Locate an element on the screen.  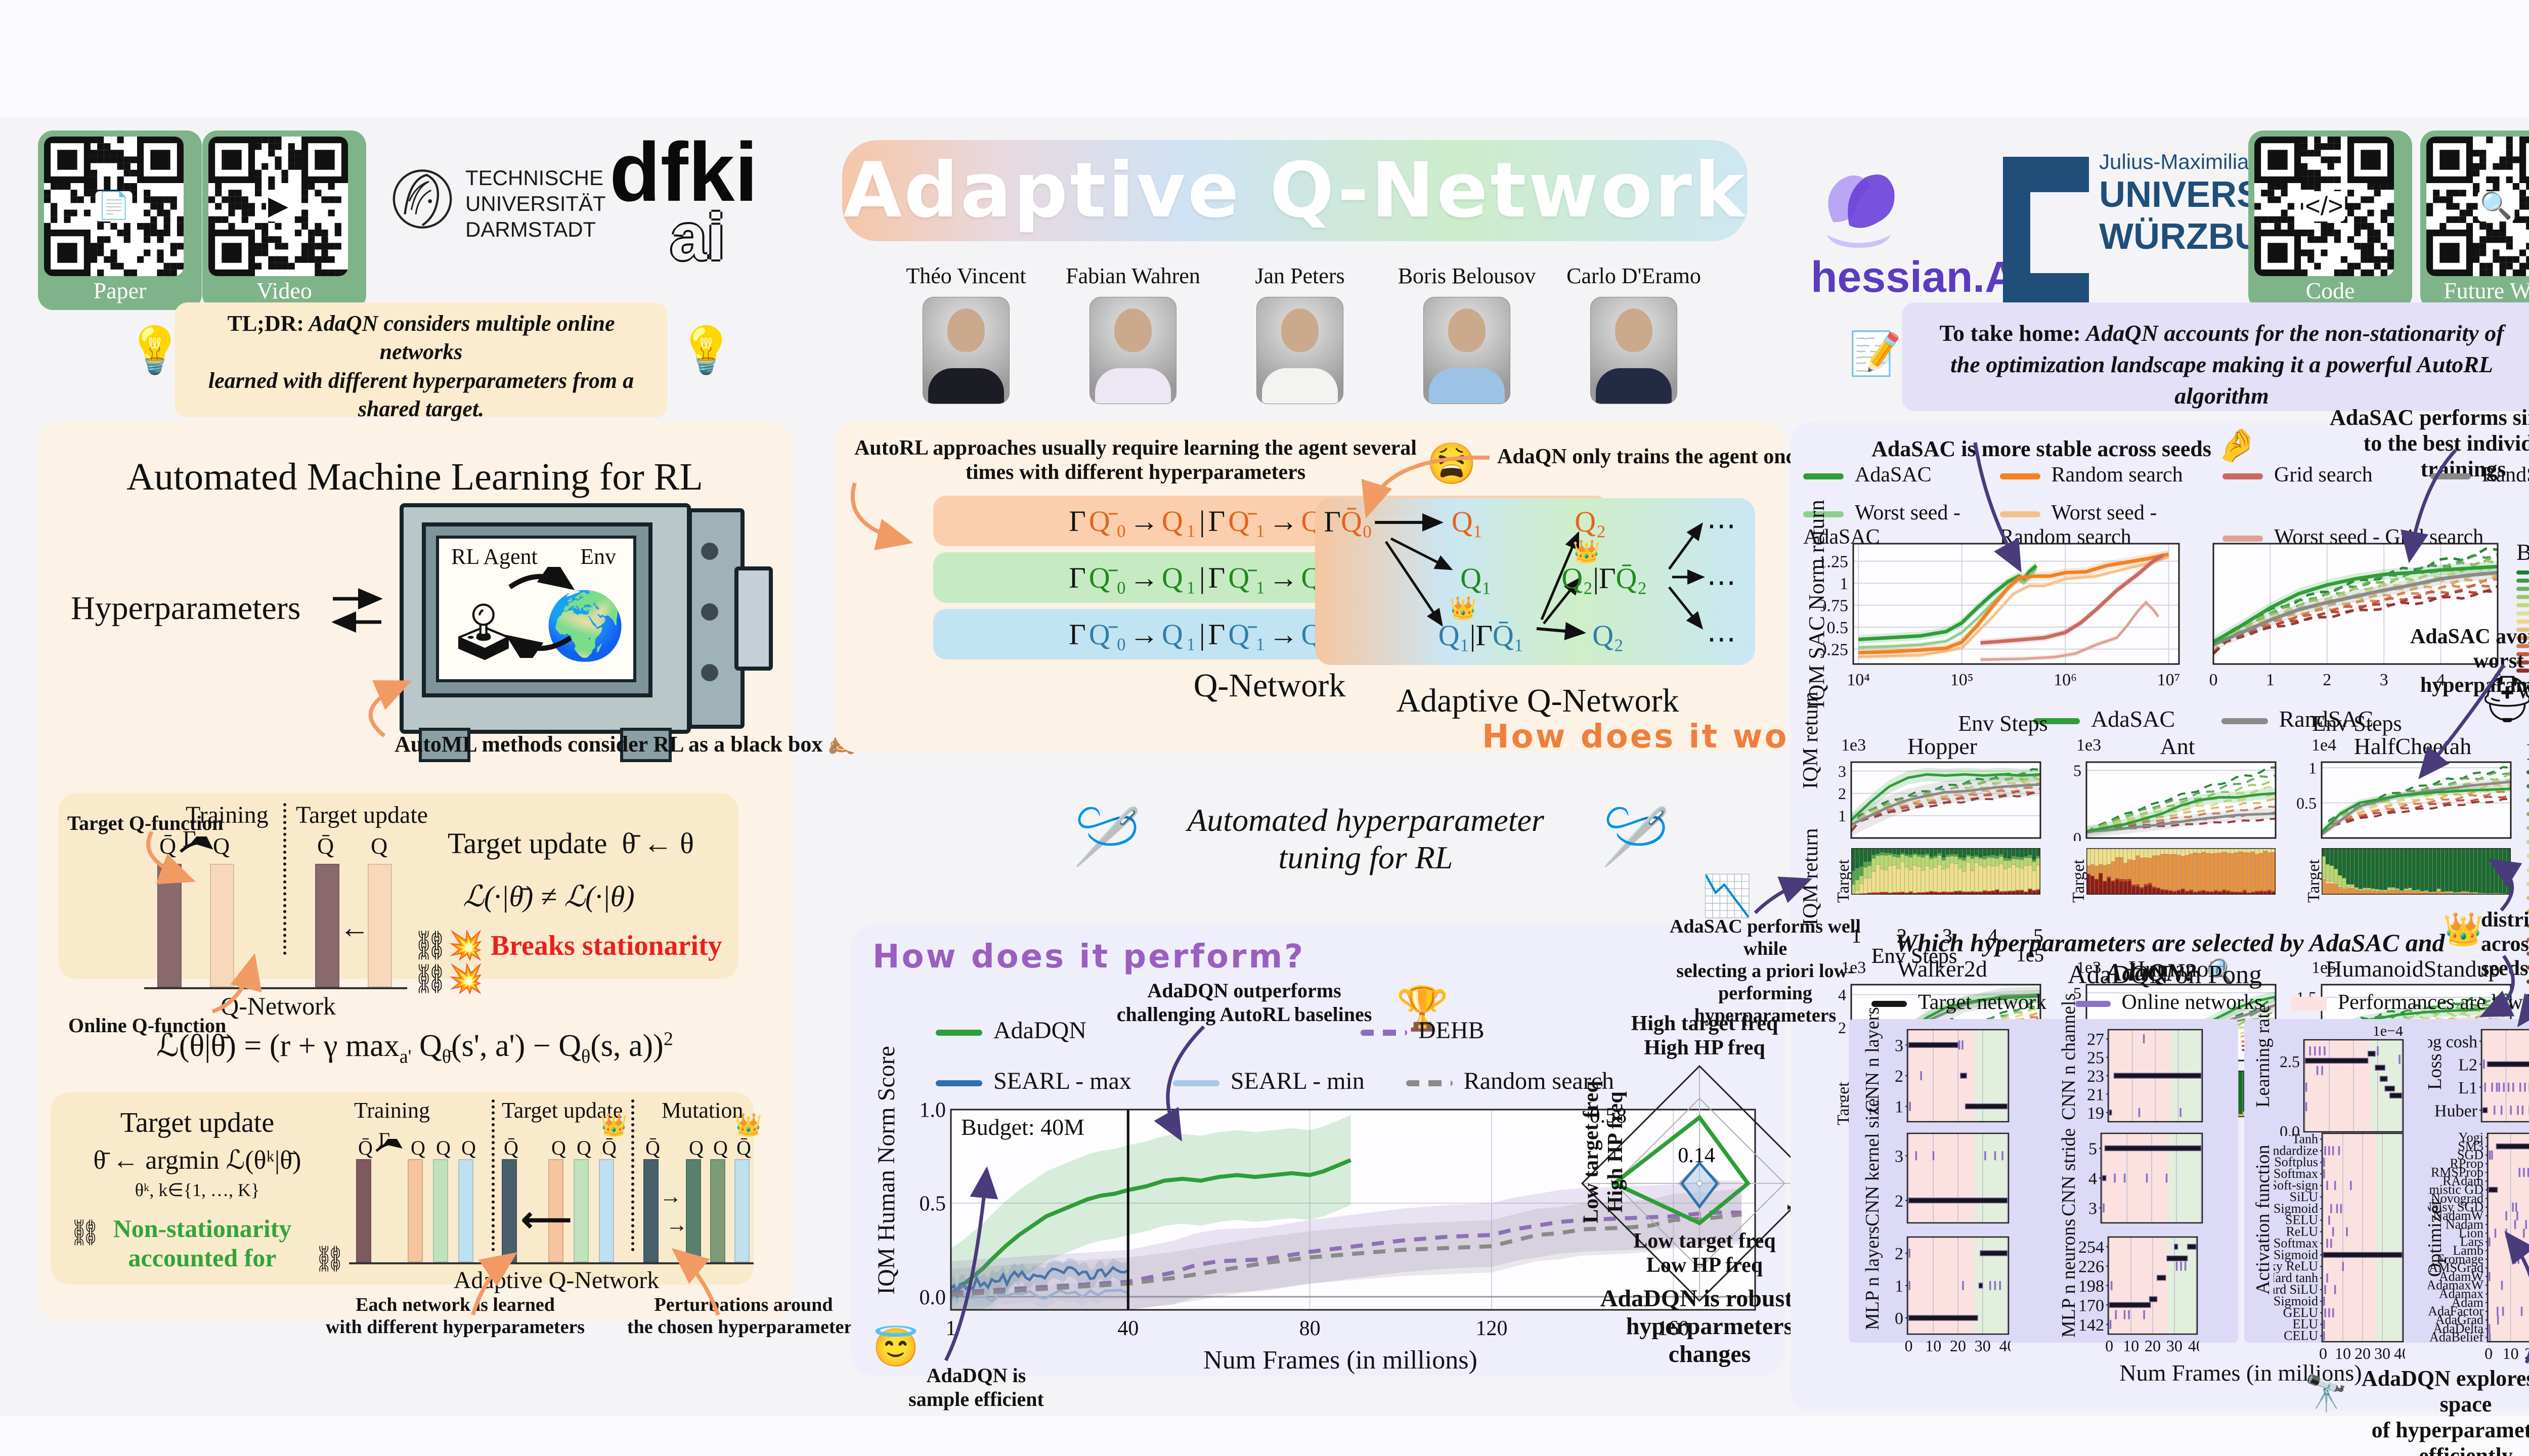
svg-text: 226 is located at coordinates (2091, 1267).